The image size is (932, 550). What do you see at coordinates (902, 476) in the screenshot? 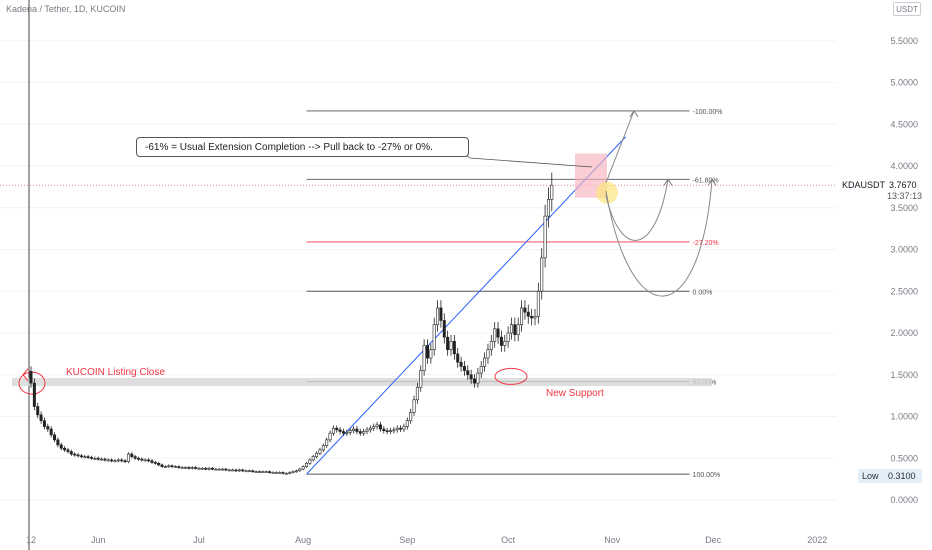
I see `low-value: 0.3100` at bounding box center [902, 476].